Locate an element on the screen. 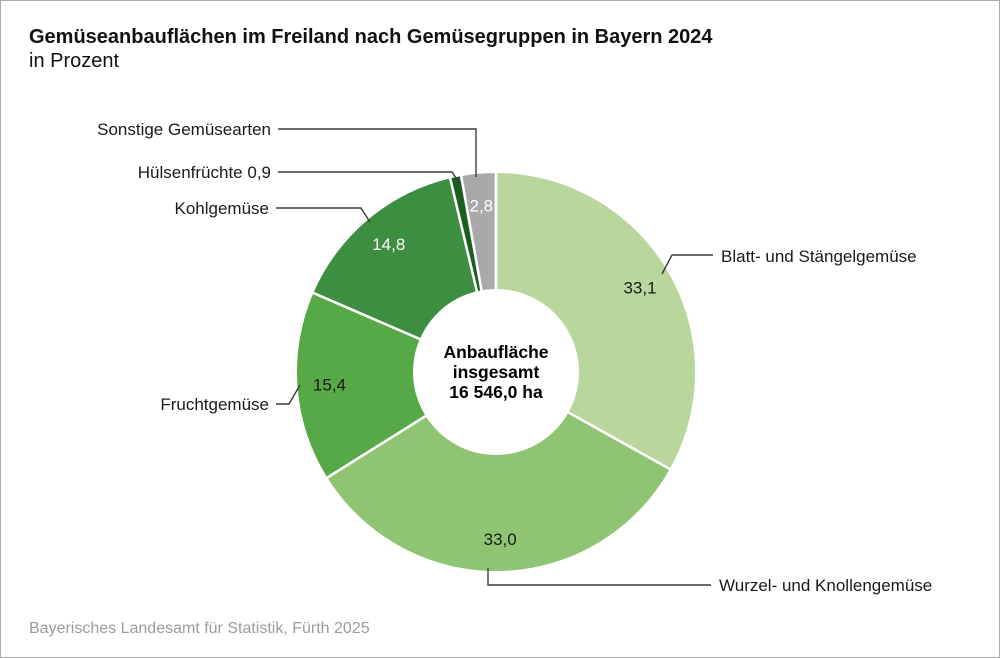  donut-slice-kohlgemuese is located at coordinates (395, 259).